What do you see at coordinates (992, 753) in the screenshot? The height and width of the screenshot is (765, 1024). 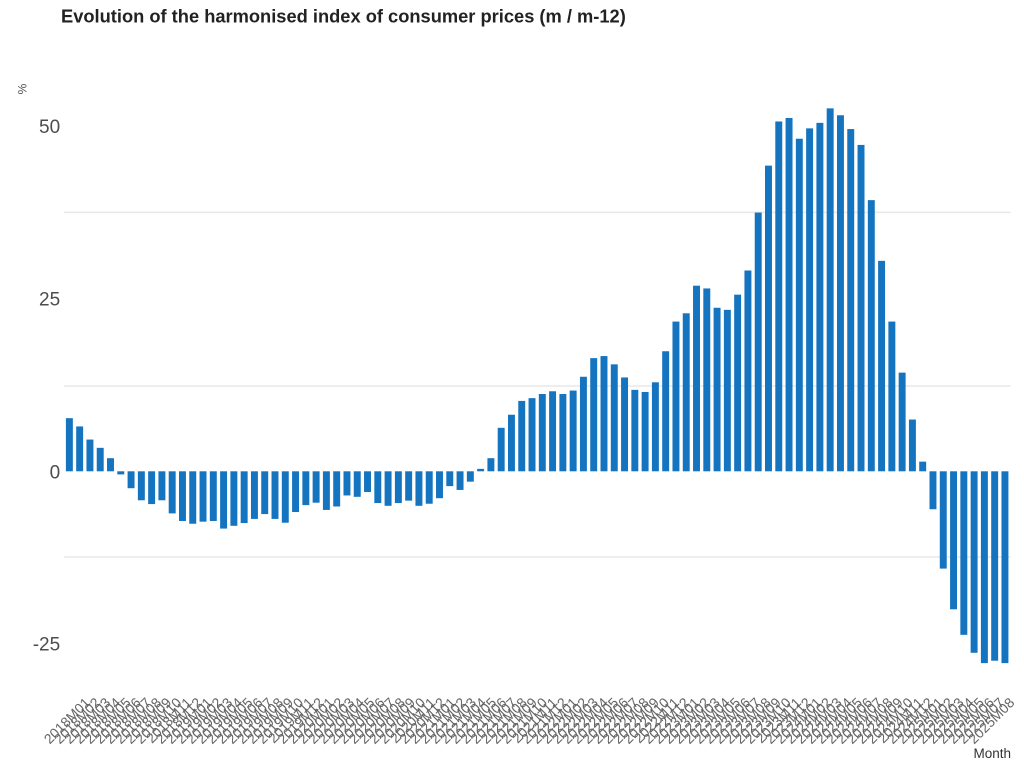 I see `svg-text: Month` at bounding box center [992, 753].